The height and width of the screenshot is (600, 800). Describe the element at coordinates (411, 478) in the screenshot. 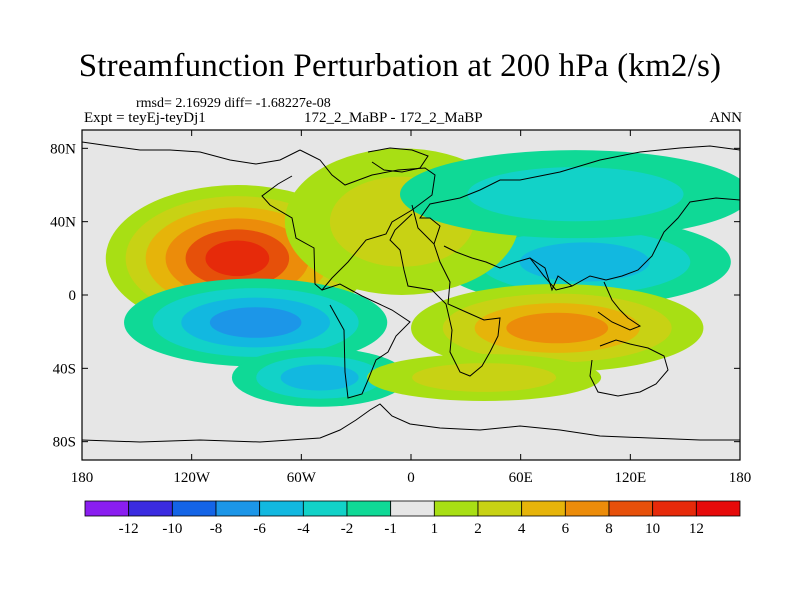

I see `x-tick-label: 0` at that location.